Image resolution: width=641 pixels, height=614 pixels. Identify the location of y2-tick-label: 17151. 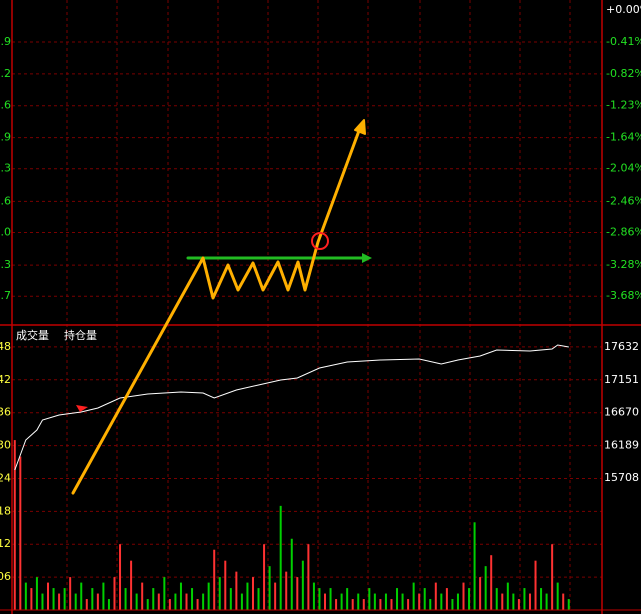
(621, 379).